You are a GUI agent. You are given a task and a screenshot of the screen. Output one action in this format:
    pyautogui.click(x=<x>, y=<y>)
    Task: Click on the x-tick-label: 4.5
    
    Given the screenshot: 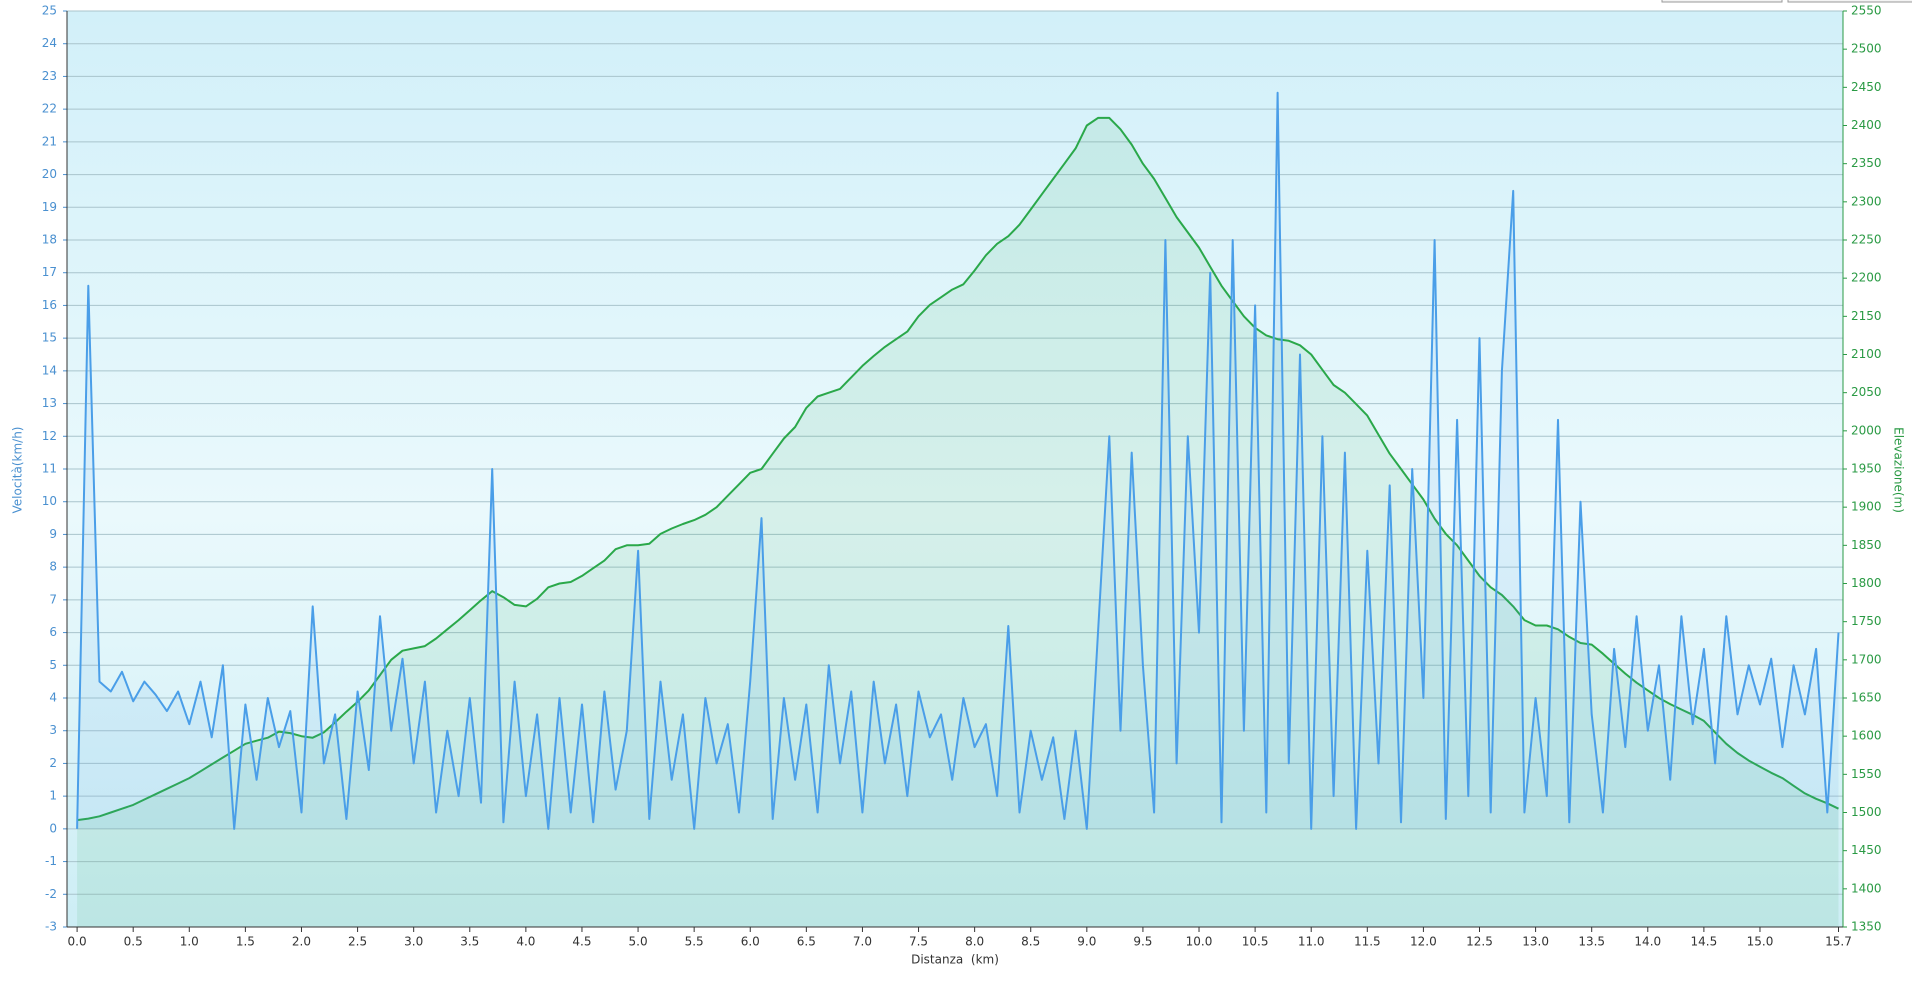 What is the action you would take?
    pyautogui.click(x=581, y=942)
    